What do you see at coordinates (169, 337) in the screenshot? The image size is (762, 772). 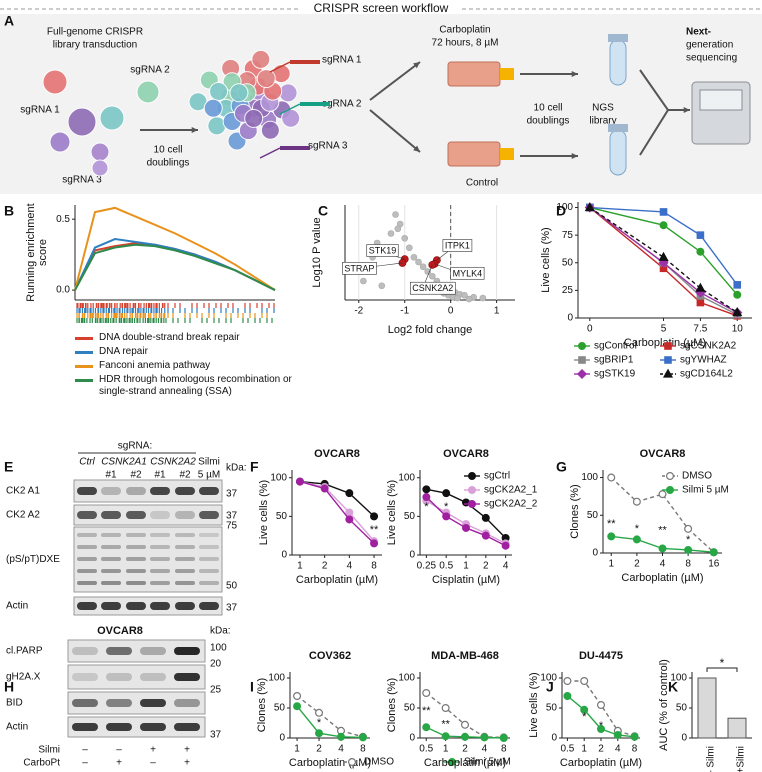 I see `legend-label: DNA double-strand break repair` at bounding box center [169, 337].